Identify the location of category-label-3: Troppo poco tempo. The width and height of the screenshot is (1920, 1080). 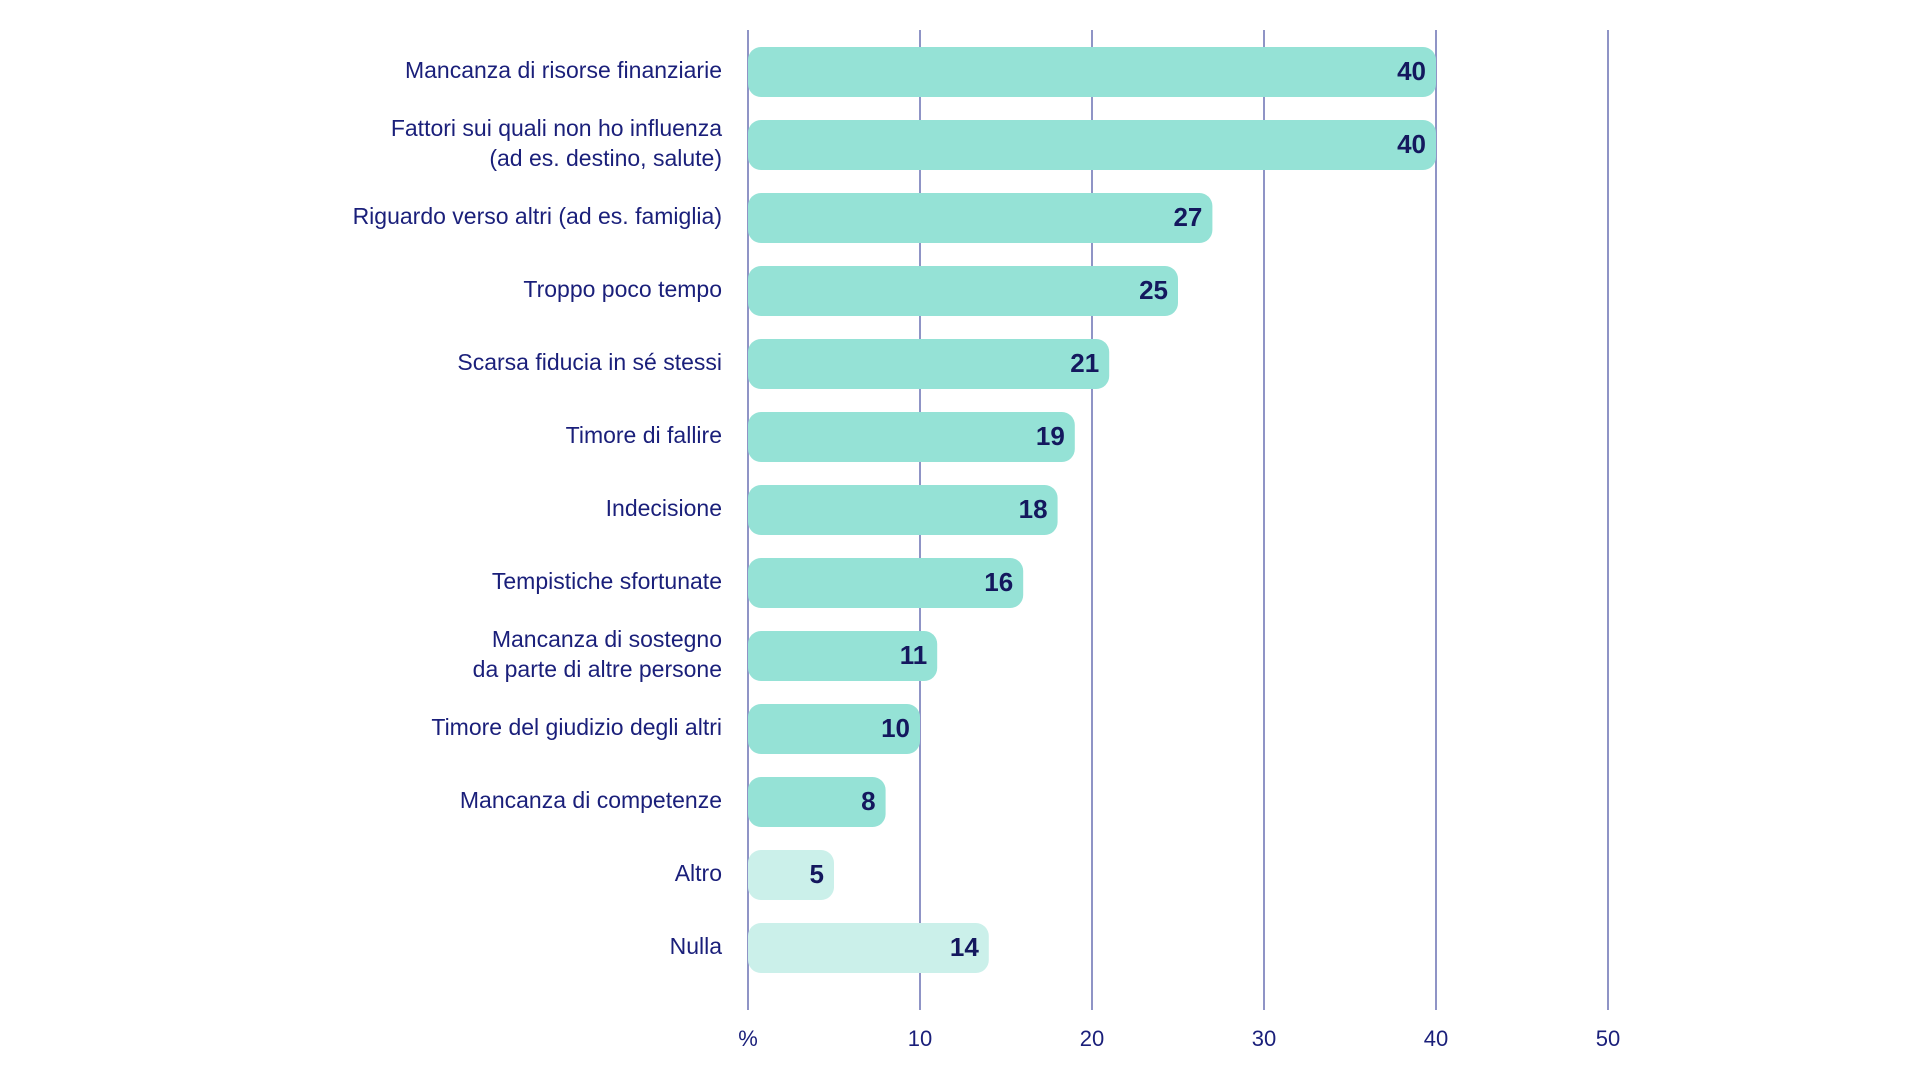
(622, 289).